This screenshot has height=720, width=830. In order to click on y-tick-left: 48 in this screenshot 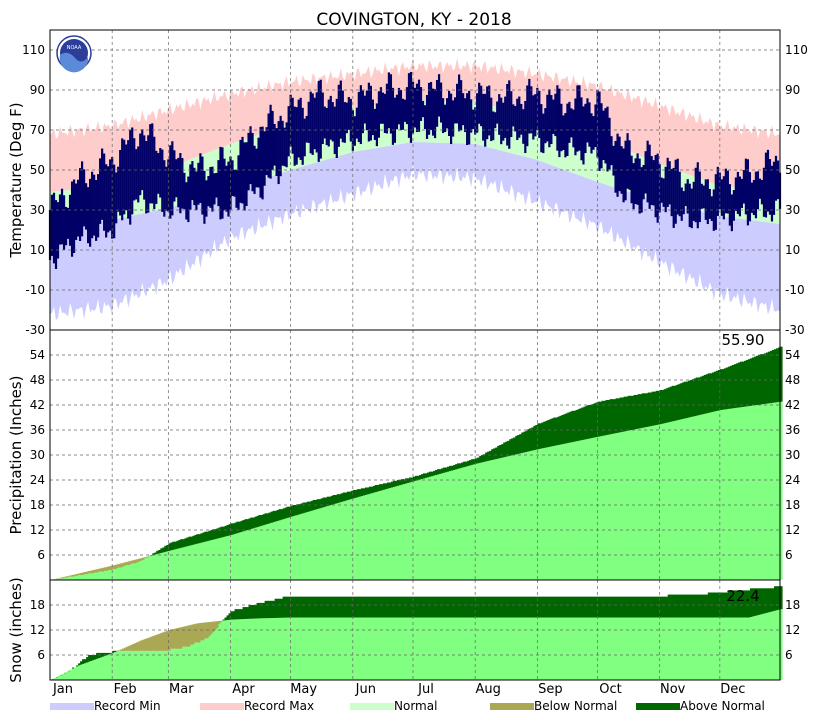, I will do `click(37, 380)`.